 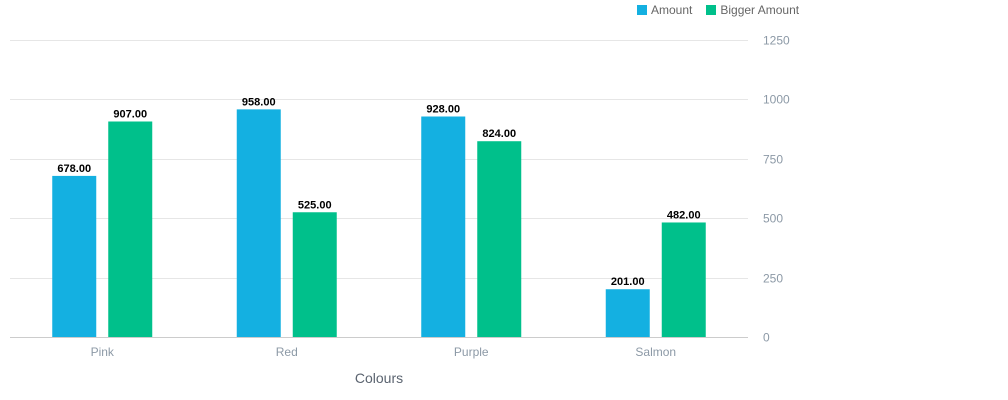 I want to click on legend-label-amount: Amount, so click(x=672, y=10).